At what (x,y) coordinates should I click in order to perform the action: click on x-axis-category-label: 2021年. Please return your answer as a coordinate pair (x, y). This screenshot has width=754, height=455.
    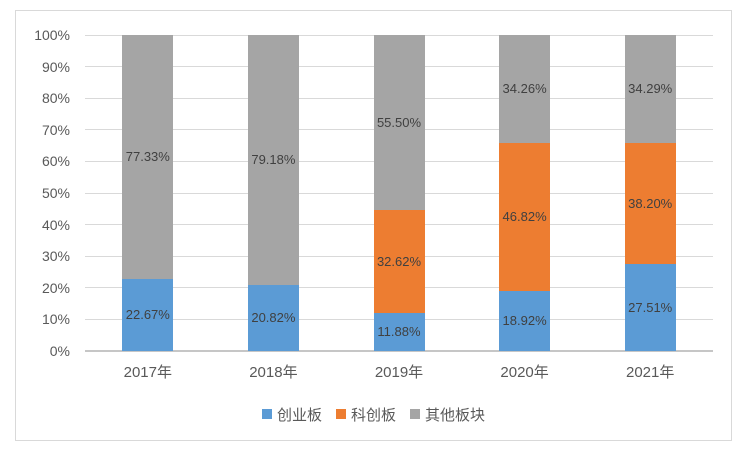
    Looking at the image, I should click on (650, 372).